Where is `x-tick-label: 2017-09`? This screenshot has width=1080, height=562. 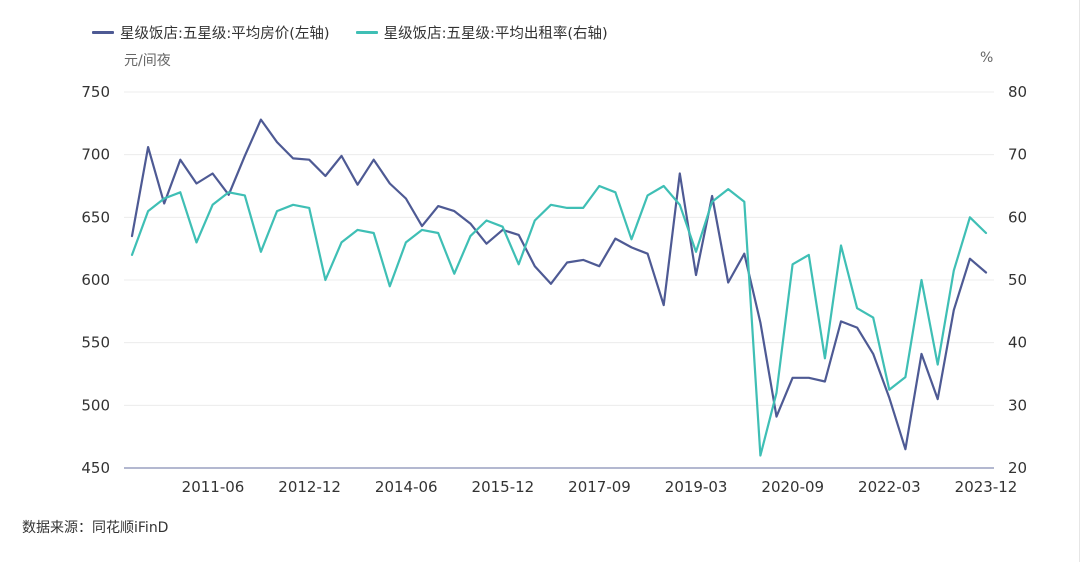 x-tick-label: 2017-09 is located at coordinates (599, 487).